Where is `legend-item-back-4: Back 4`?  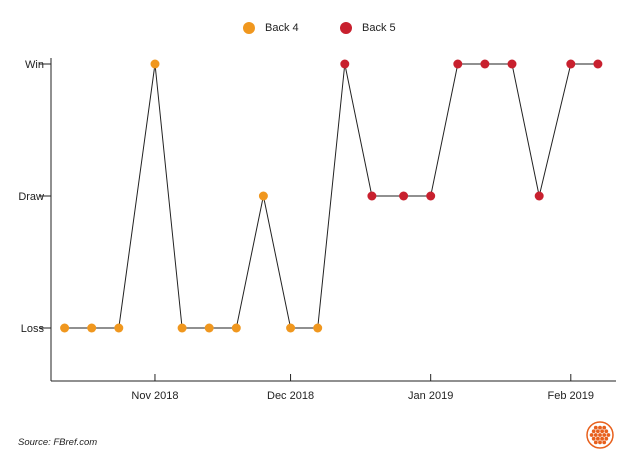 legend-item-back-4: Back 4 is located at coordinates (271, 28).